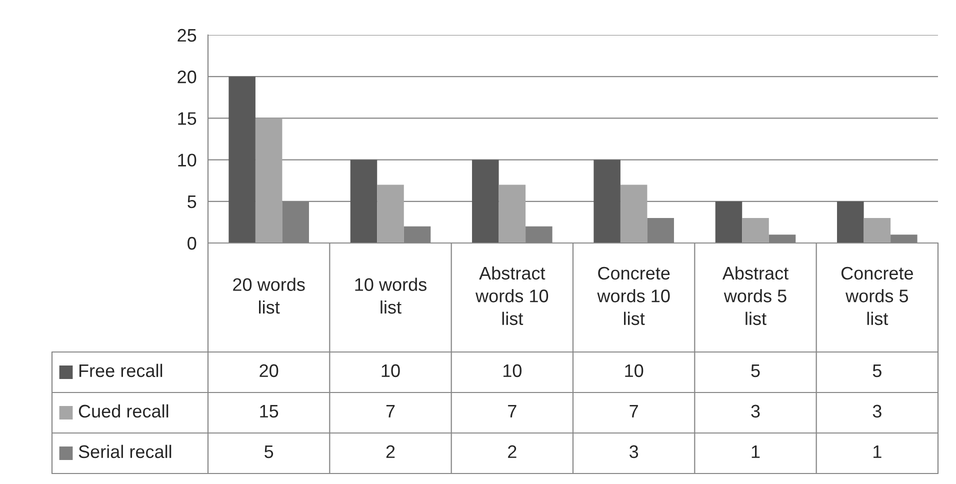  I want to click on data-label: 15, so click(269, 411).